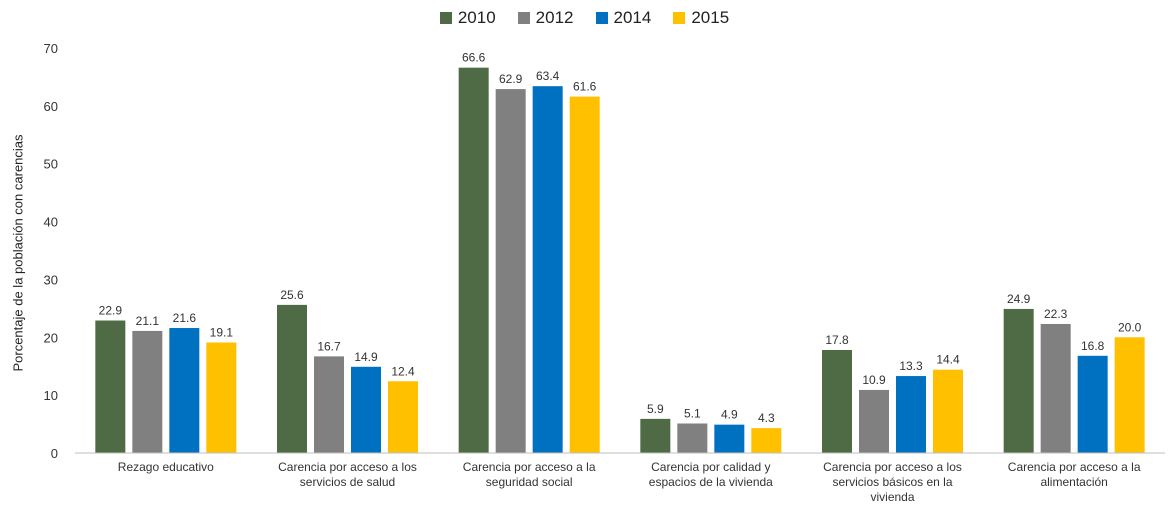  What do you see at coordinates (554, 17) in the screenshot?
I see `legend-label-2012: 2012` at bounding box center [554, 17].